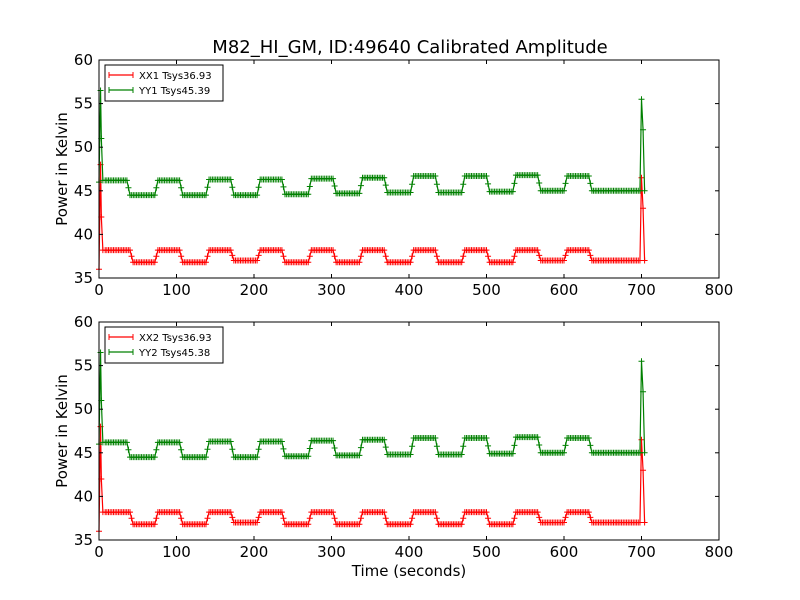 Image resolution: width=800 pixels, height=600 pixels. I want to click on x-tick-label: 700, so click(641, 552).